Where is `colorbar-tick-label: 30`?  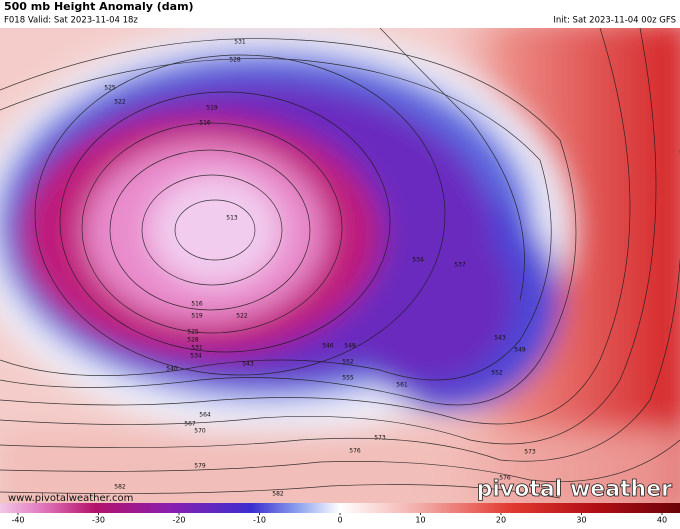
colorbar-tick-label: 30 is located at coordinates (581, 520).